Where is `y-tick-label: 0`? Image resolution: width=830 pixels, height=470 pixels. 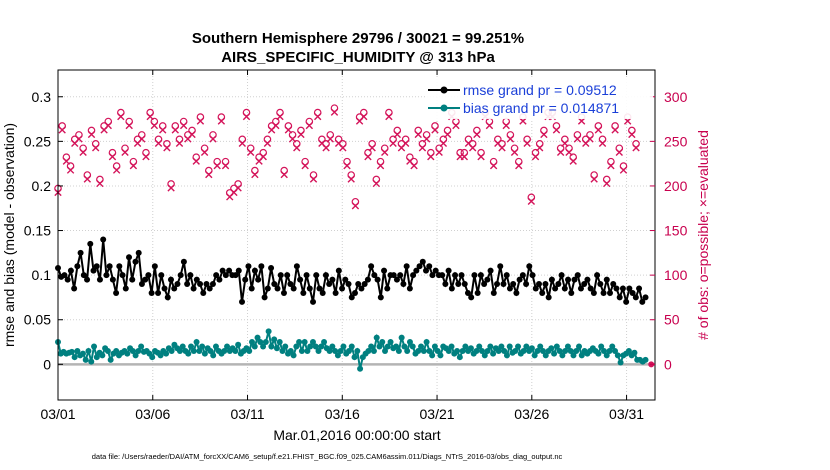 y-tick-label: 0 is located at coordinates (47, 364).